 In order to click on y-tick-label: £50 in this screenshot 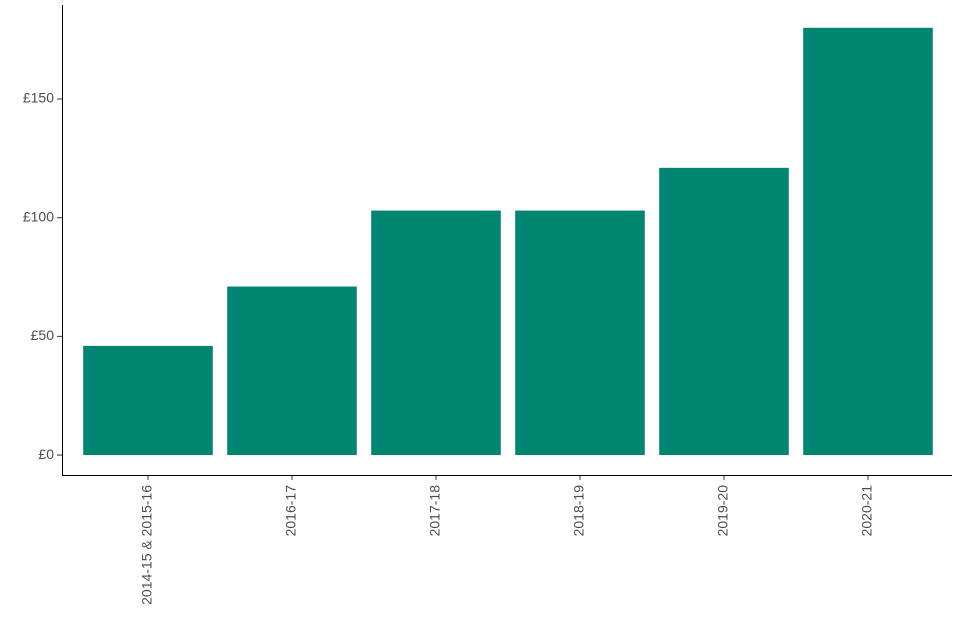, I will do `click(43, 335)`.